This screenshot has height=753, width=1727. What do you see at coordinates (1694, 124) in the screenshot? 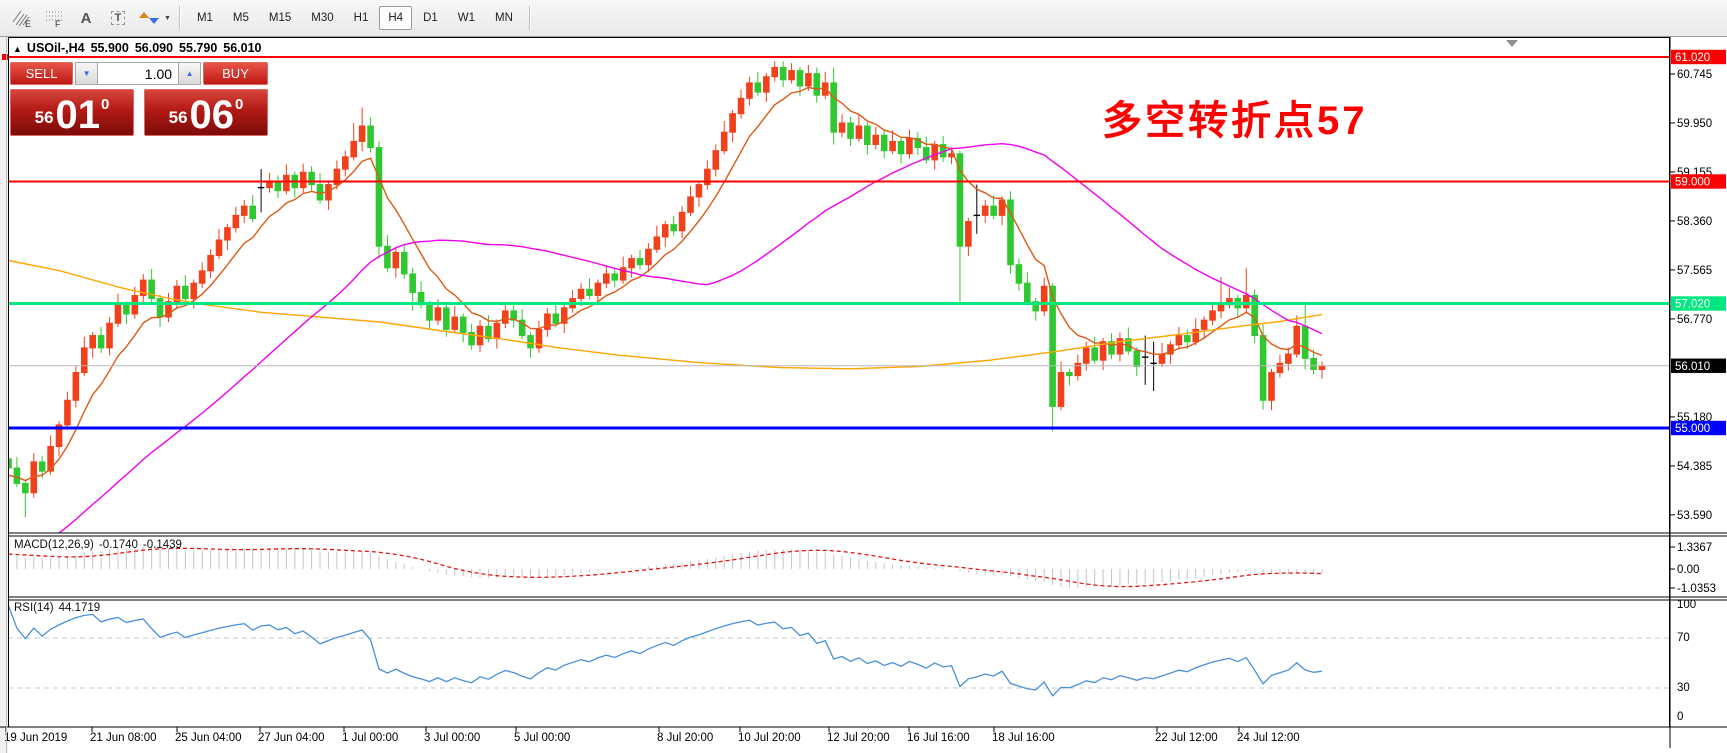
I see `price-tick-label: 59.950` at bounding box center [1694, 124].